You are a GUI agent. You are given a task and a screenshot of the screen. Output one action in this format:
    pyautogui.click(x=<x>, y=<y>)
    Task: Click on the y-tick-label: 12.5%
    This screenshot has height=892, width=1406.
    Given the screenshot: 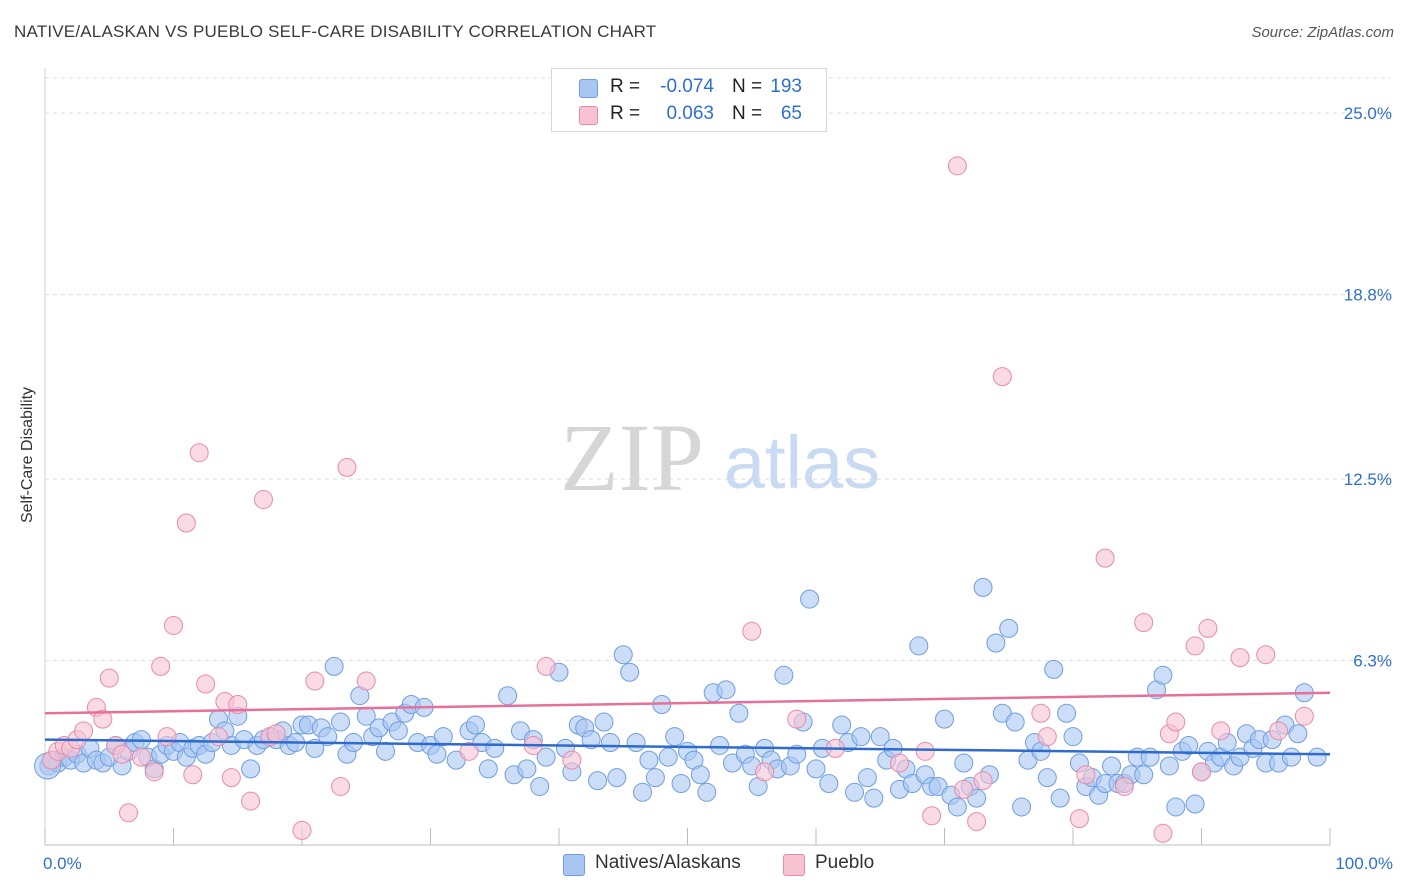 What is the action you would take?
    pyautogui.click(x=1368, y=479)
    